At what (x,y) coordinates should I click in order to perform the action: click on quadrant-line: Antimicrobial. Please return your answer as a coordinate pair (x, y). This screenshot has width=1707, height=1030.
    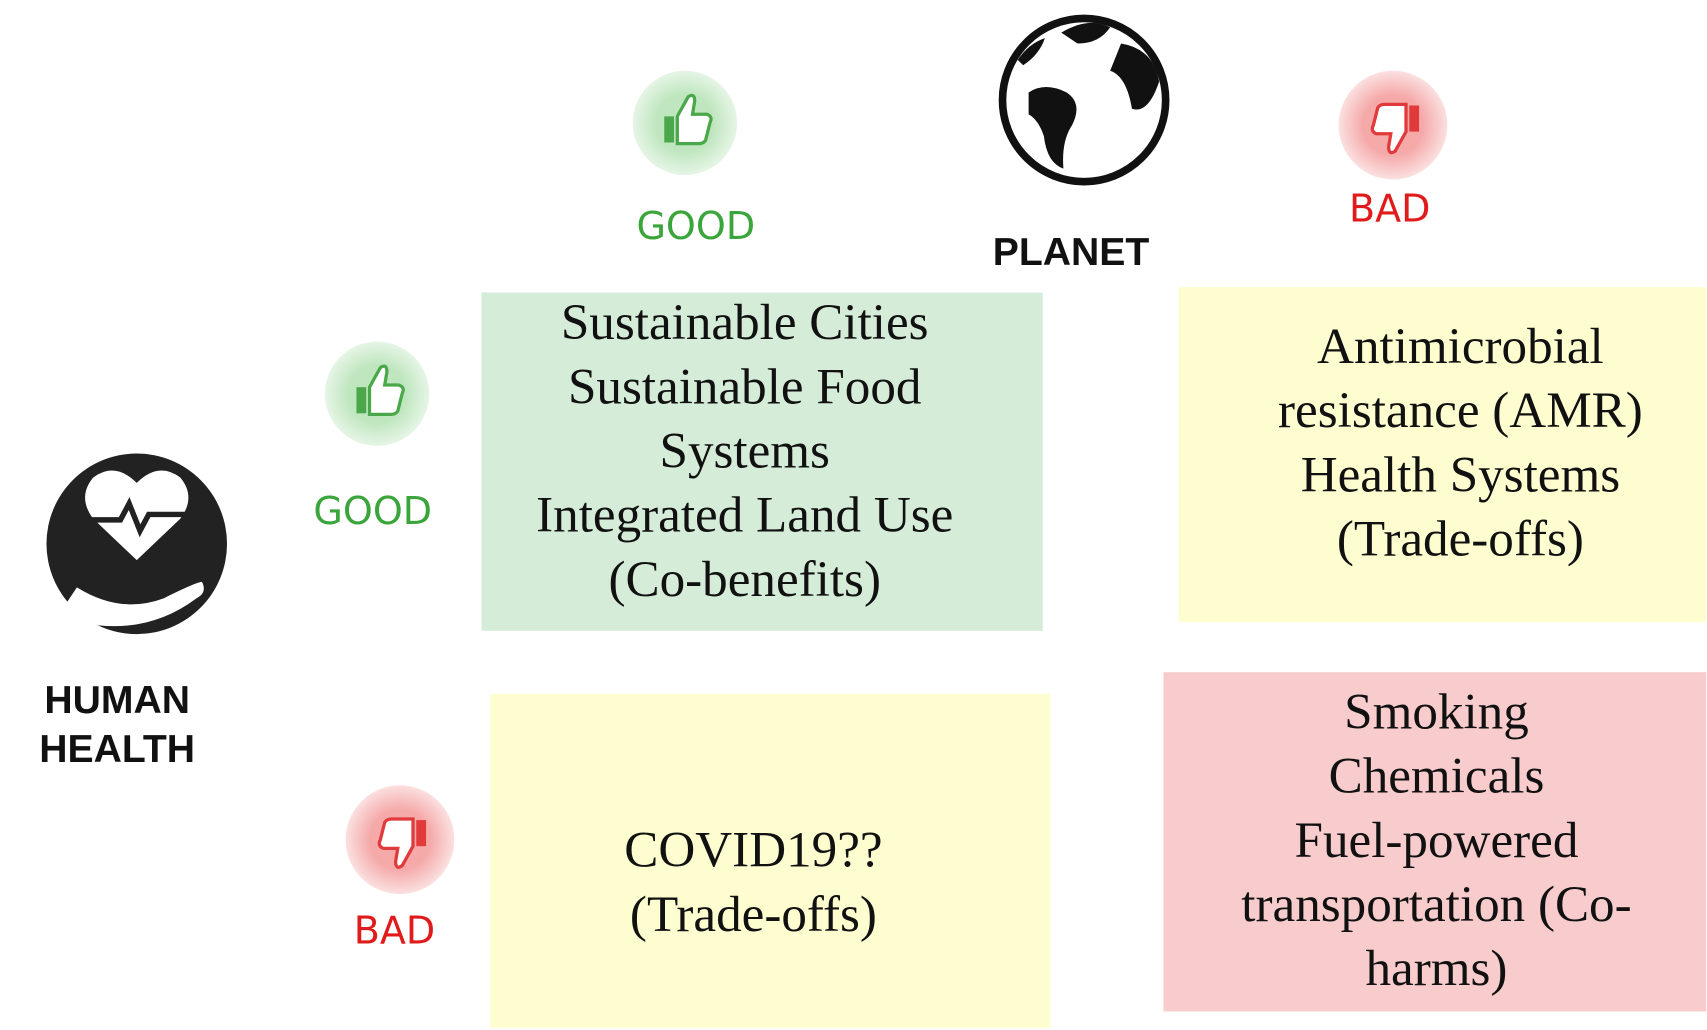
    Looking at the image, I should click on (1460, 346).